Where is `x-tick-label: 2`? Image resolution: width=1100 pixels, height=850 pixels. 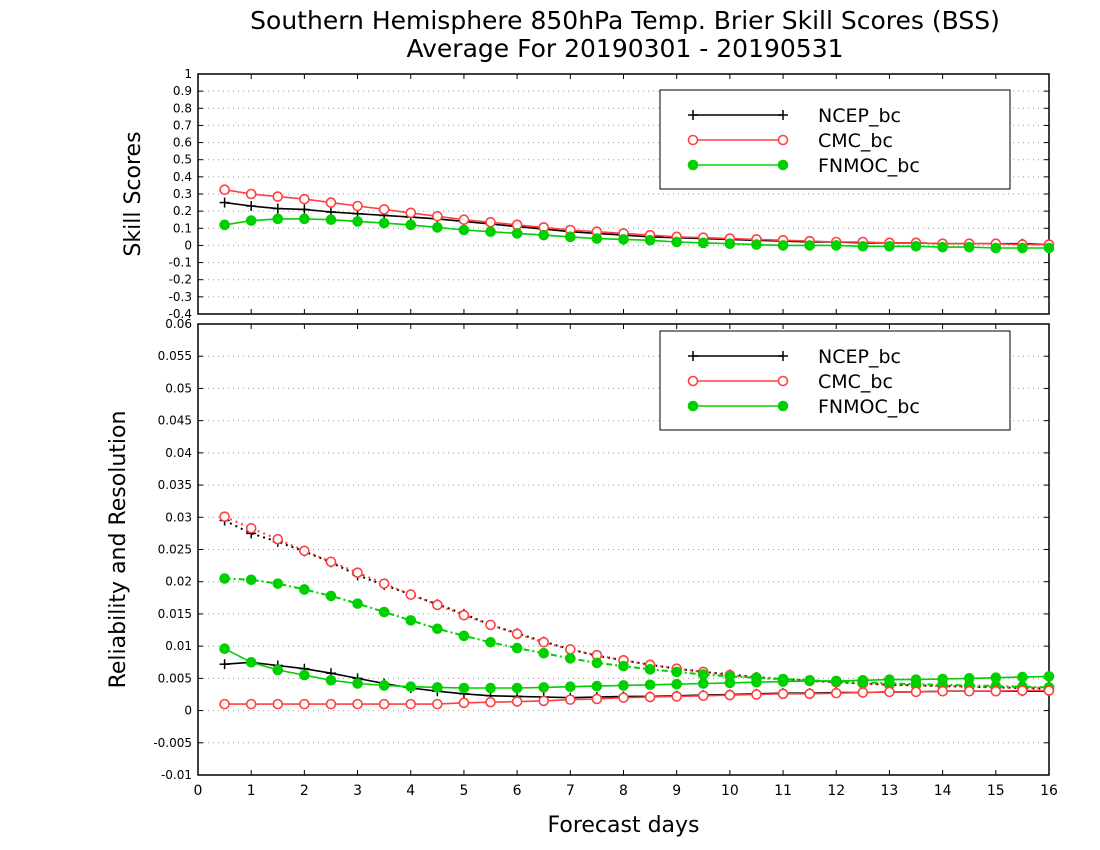 x-tick-label: 2 is located at coordinates (304, 791).